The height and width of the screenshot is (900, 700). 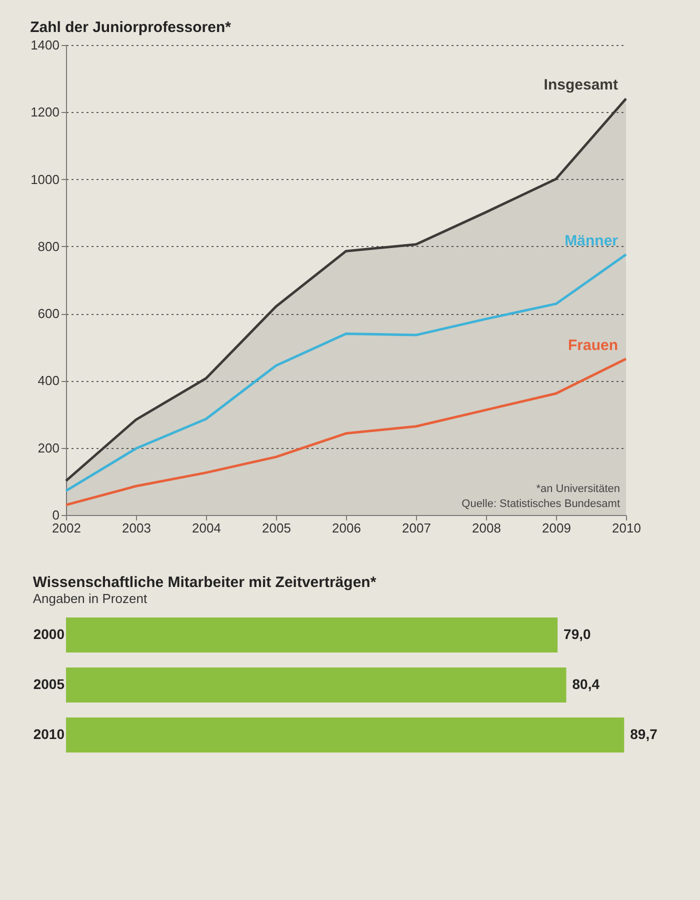 I want to click on x-tick-label: 2002, so click(x=66, y=528).